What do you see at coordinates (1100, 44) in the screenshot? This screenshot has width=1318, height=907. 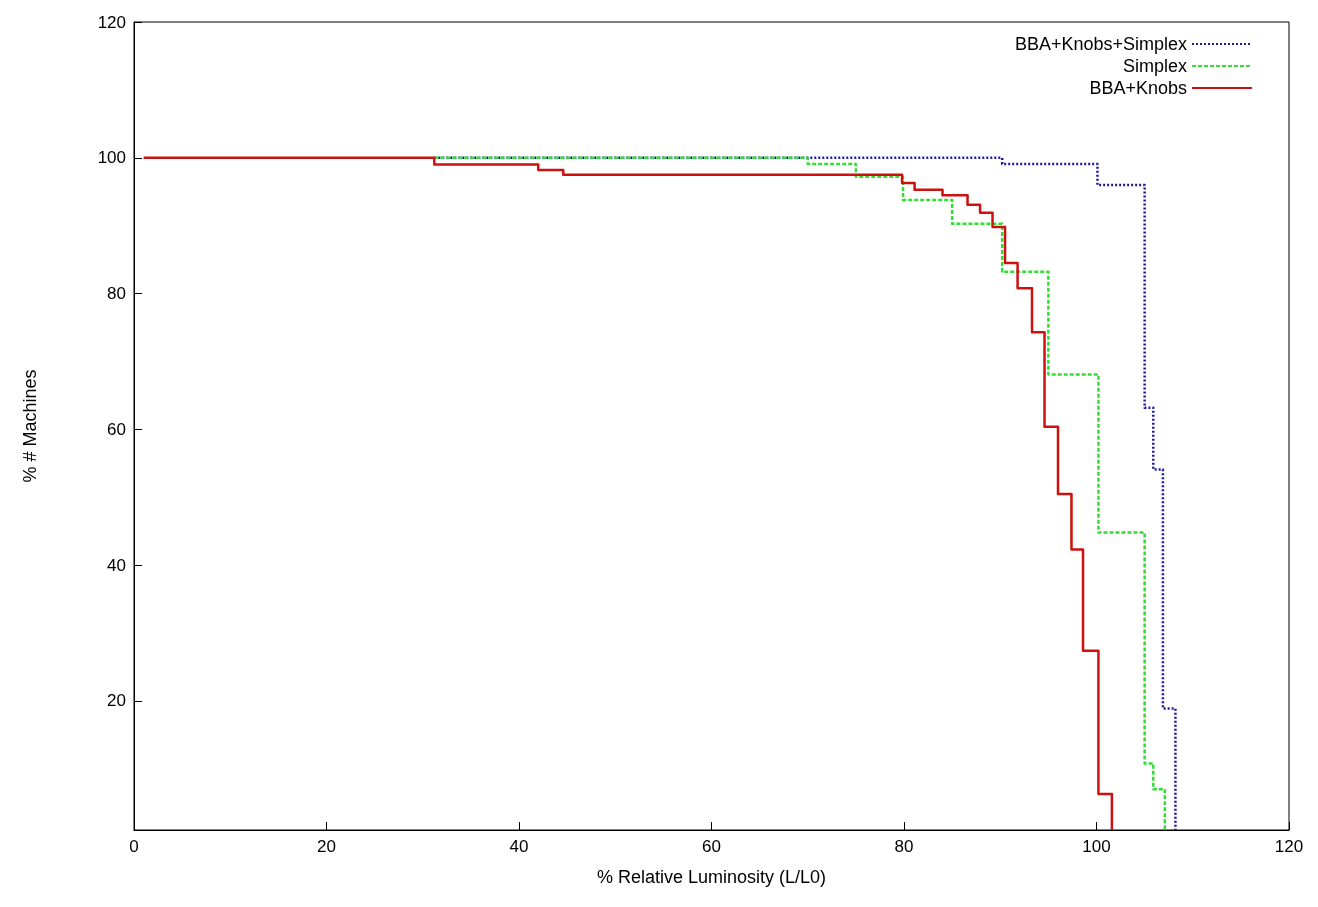 I see `legend-label: BBA+Knobs+Simplex` at bounding box center [1100, 44].